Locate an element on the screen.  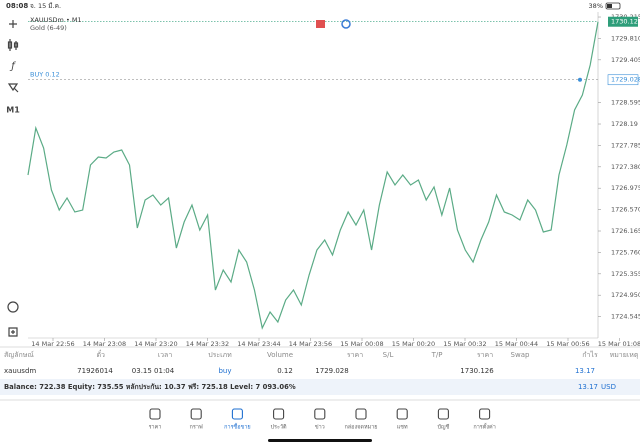
x-tick-label: 15 Mar 00:44 is located at coordinates (516, 344).